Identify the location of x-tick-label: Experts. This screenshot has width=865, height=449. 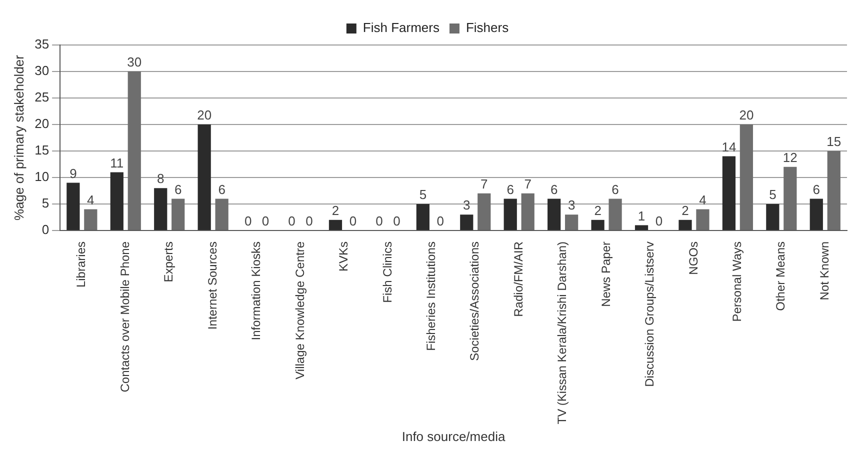
(169, 262).